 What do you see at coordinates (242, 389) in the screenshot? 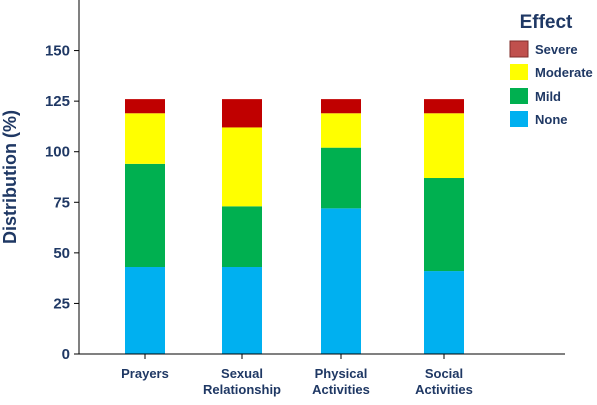
I see `x-tick-label-line: Relationship` at bounding box center [242, 389].